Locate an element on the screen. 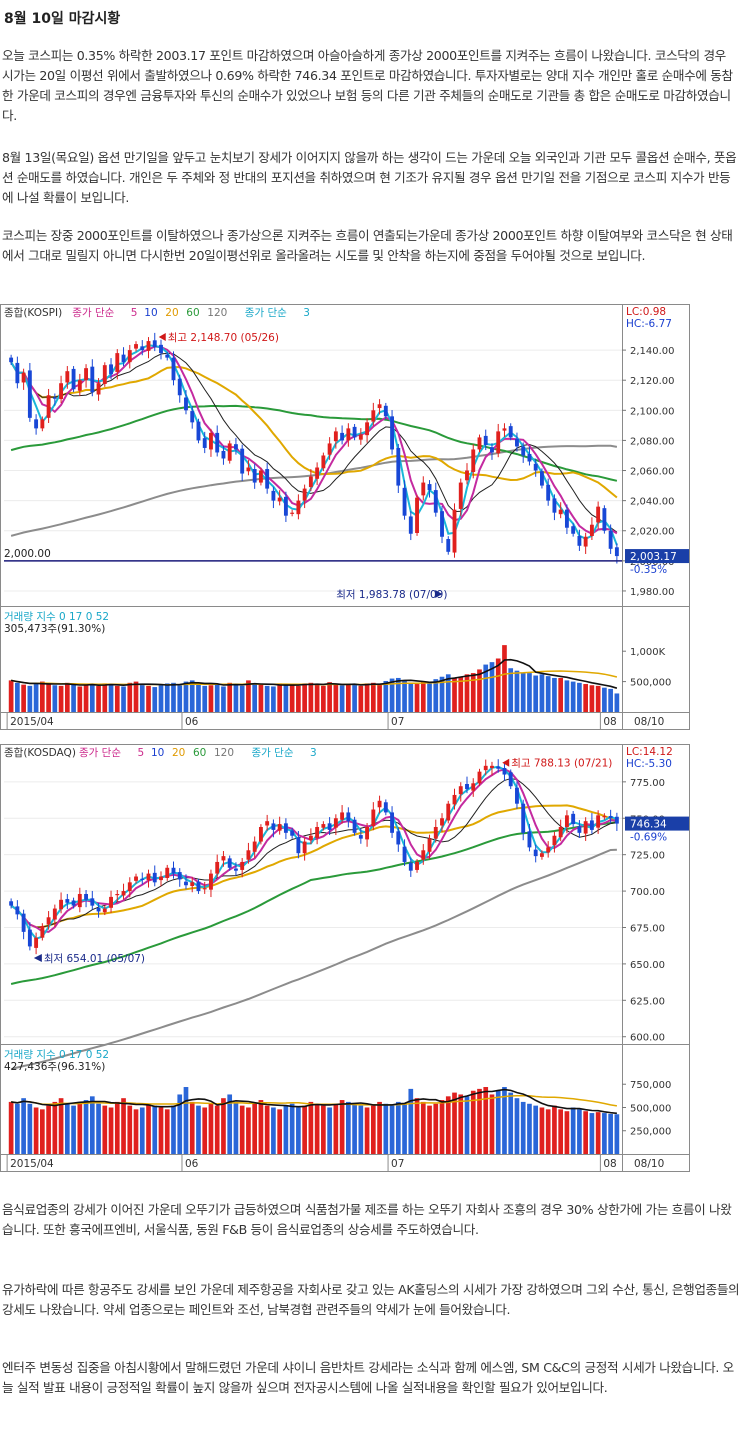  date-label: 08 is located at coordinates (609, 1164).